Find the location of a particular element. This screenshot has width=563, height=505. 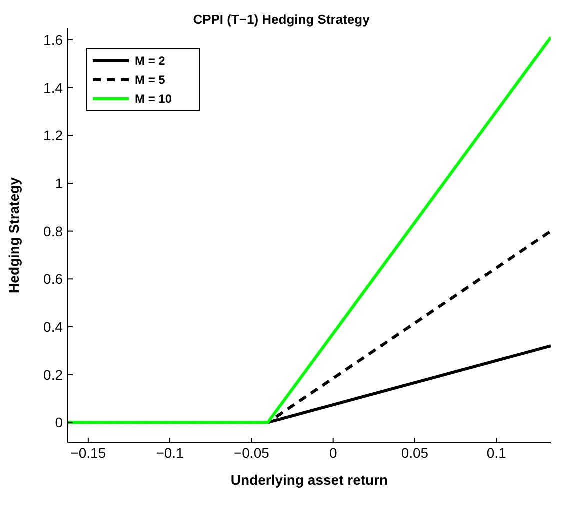

y-tick-label: 0 is located at coordinates (59, 422).